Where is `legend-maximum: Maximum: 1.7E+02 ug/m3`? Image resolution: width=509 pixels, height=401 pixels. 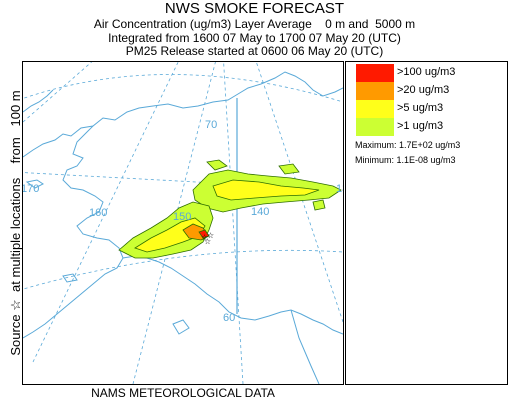
legend-maximum: Maximum: 1.7E+02 ug/m3 is located at coordinates (408, 145).